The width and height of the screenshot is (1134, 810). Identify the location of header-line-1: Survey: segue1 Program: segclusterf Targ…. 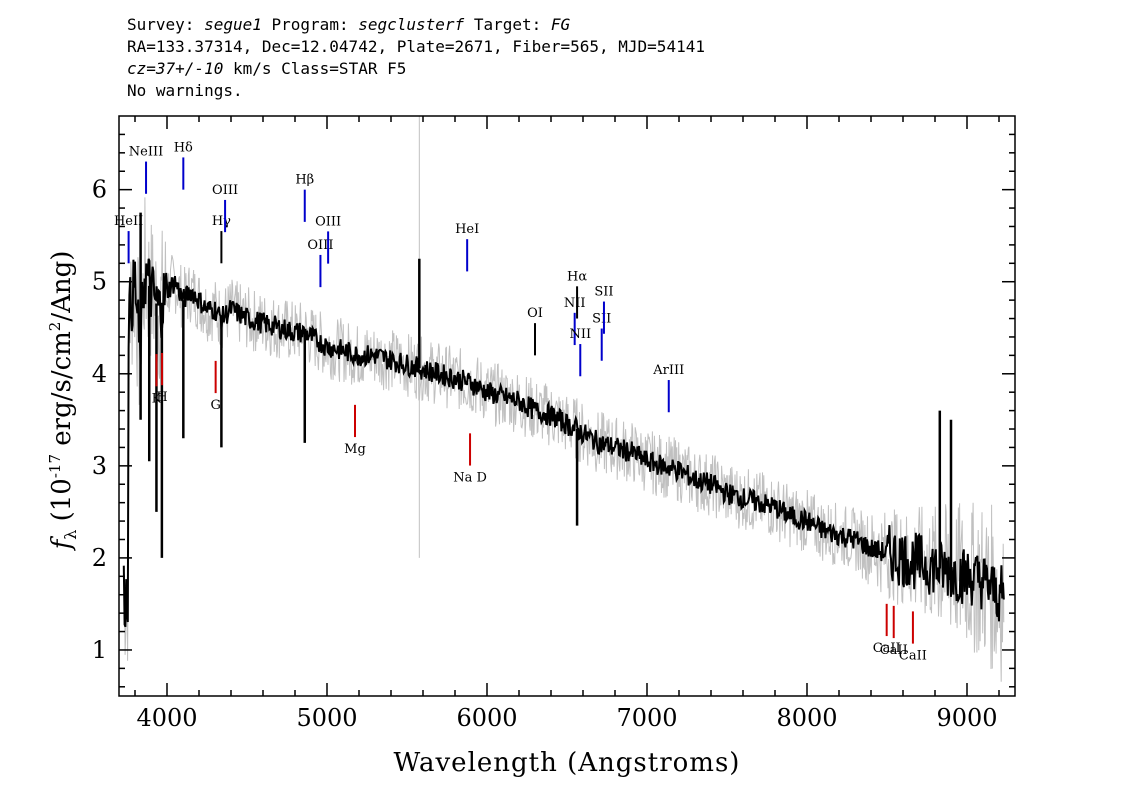
(607, 25).